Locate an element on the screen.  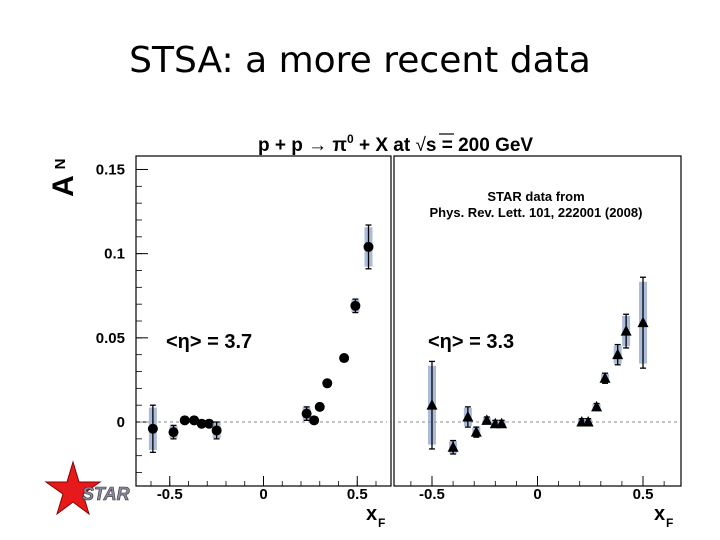
x-axis-label-right: x is located at coordinates (659, 514).